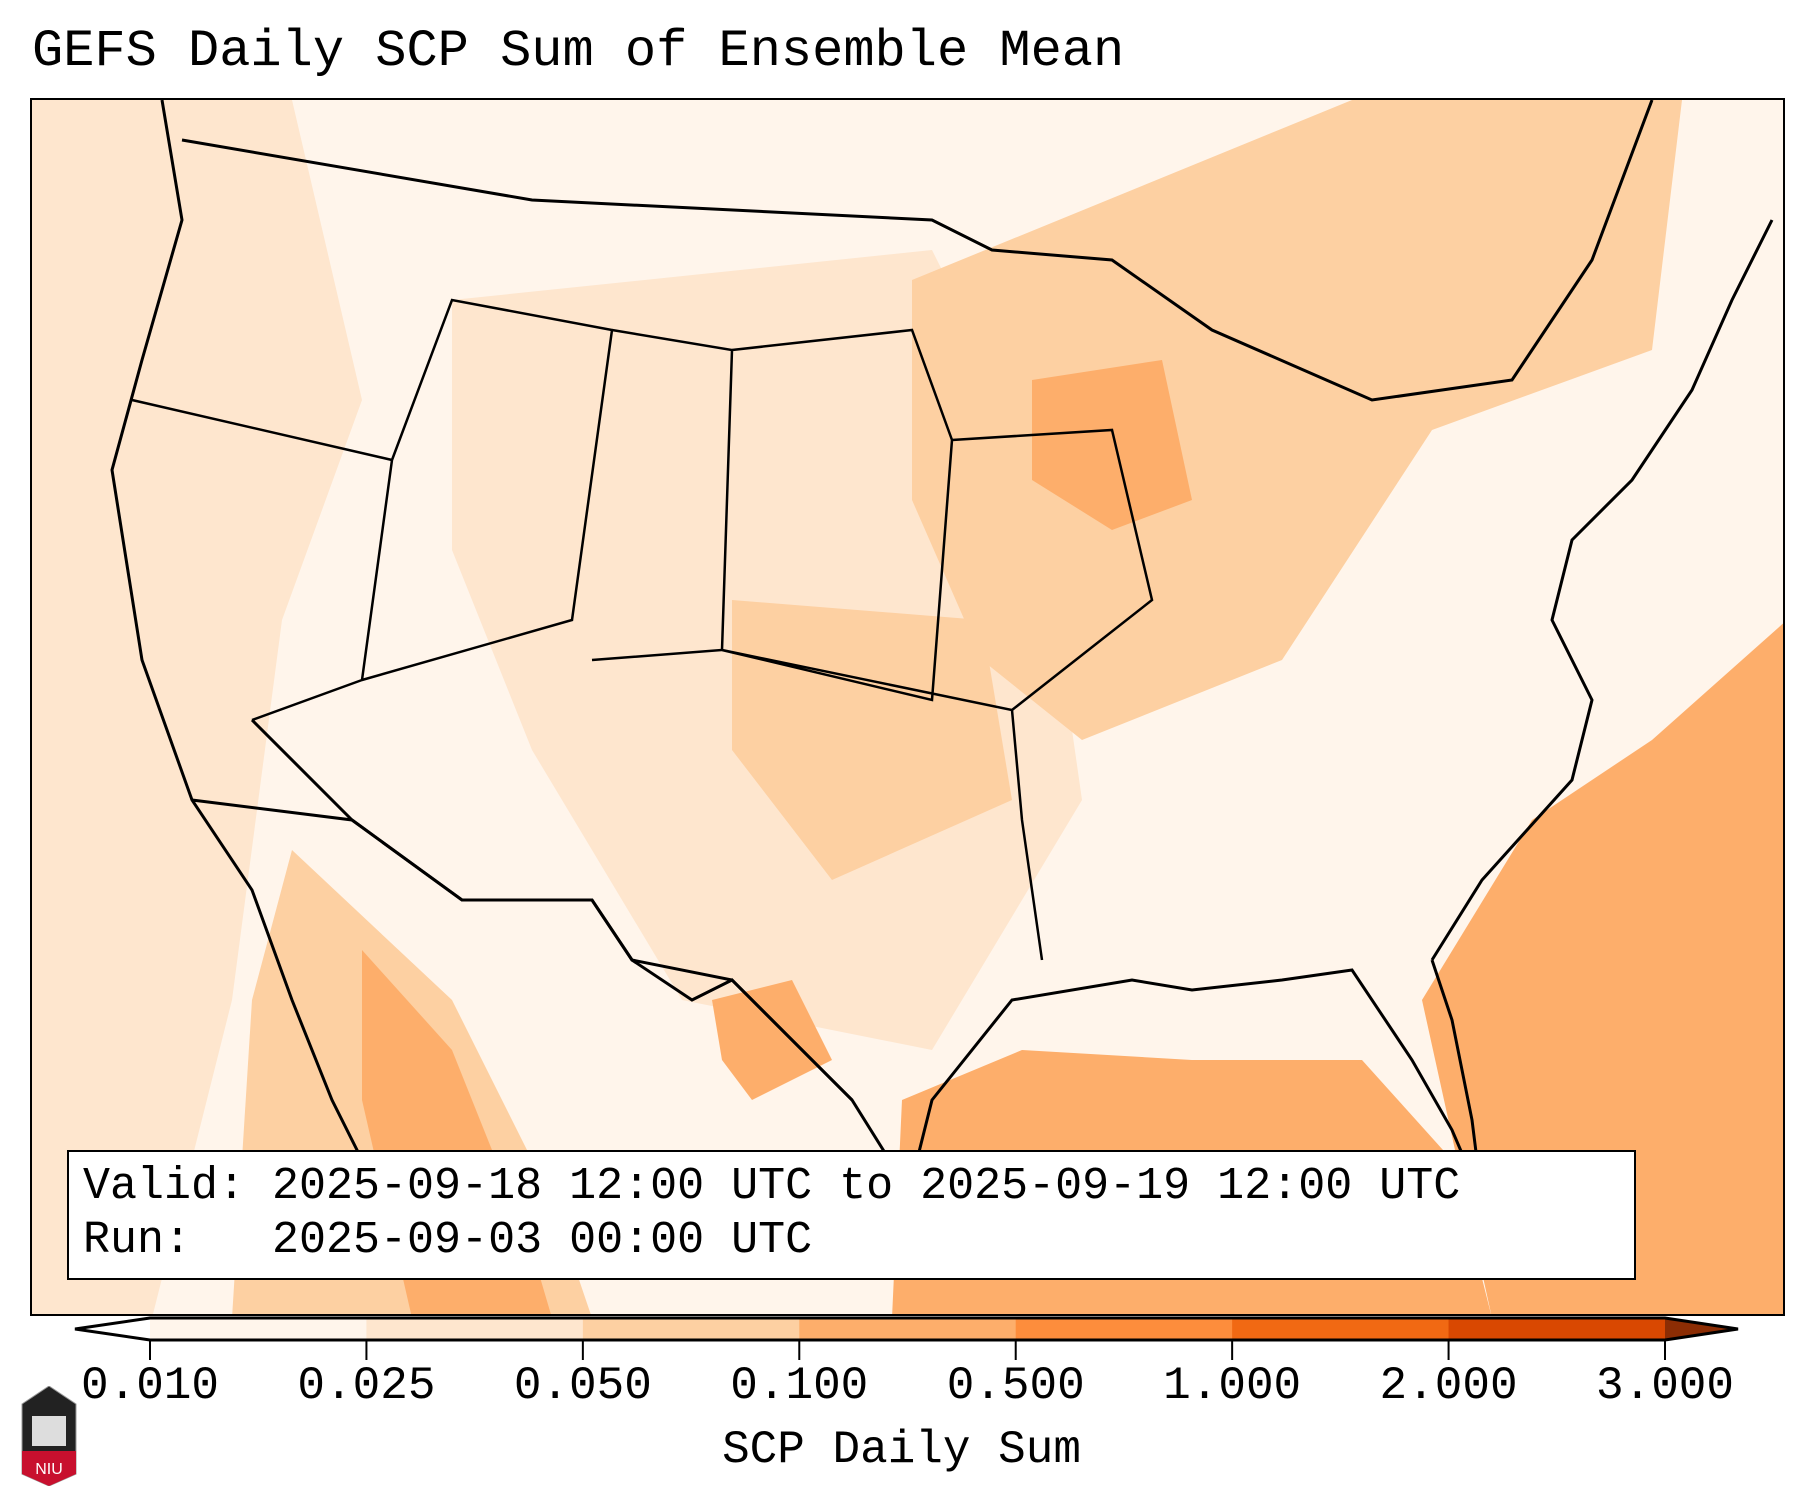 Image resolution: width=1803 pixels, height=1500 pixels. I want to click on shade-west-light, so click(197, 707).